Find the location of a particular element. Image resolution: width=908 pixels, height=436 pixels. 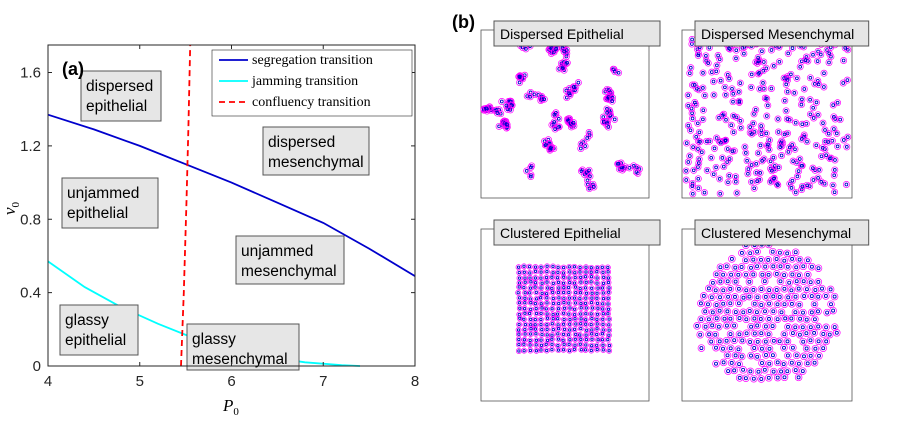

snapshot-dispersed-epithelial: Dispersed Epithelial is located at coordinates (570, 109).